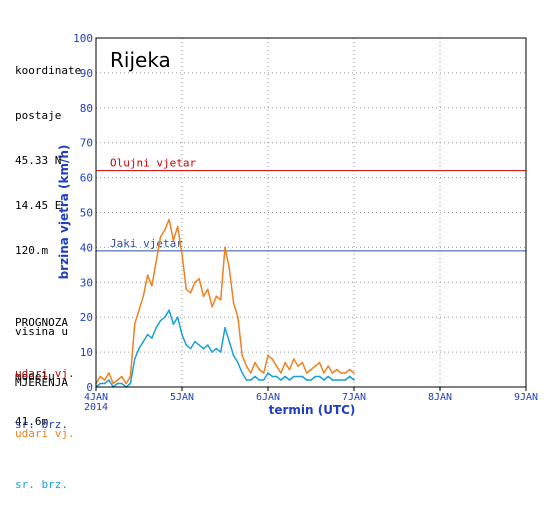  Describe the element at coordinates (96, 407) in the screenshot. I see `x-tick-sublabel: 2014` at that location.